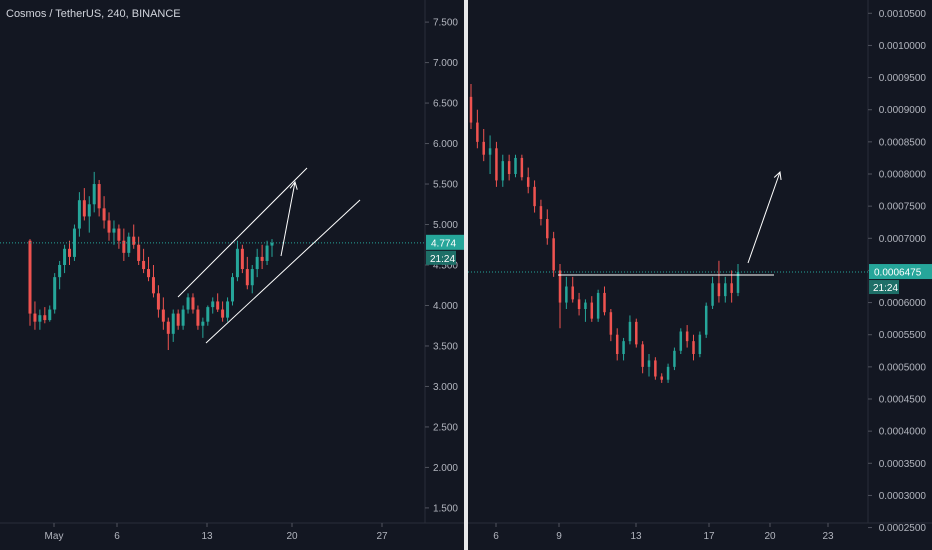  What do you see at coordinates (903, 14) in the screenshot?
I see `y-tick-label: 0.0010500` at bounding box center [903, 14].